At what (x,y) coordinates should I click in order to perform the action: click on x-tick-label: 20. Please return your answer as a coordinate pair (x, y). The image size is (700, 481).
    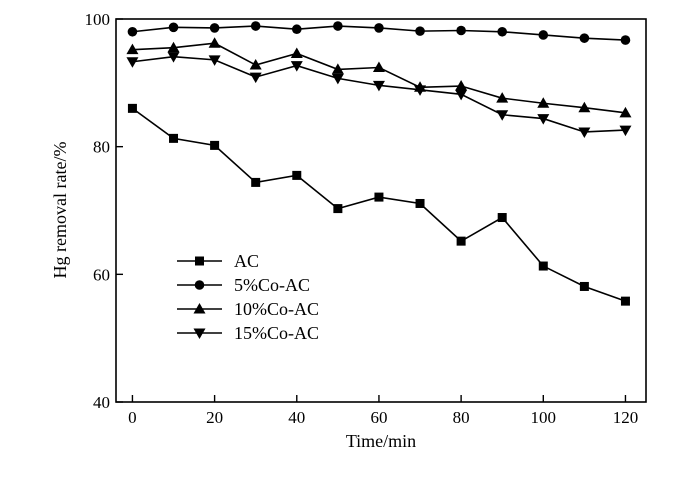
    Looking at the image, I should click on (214, 417).